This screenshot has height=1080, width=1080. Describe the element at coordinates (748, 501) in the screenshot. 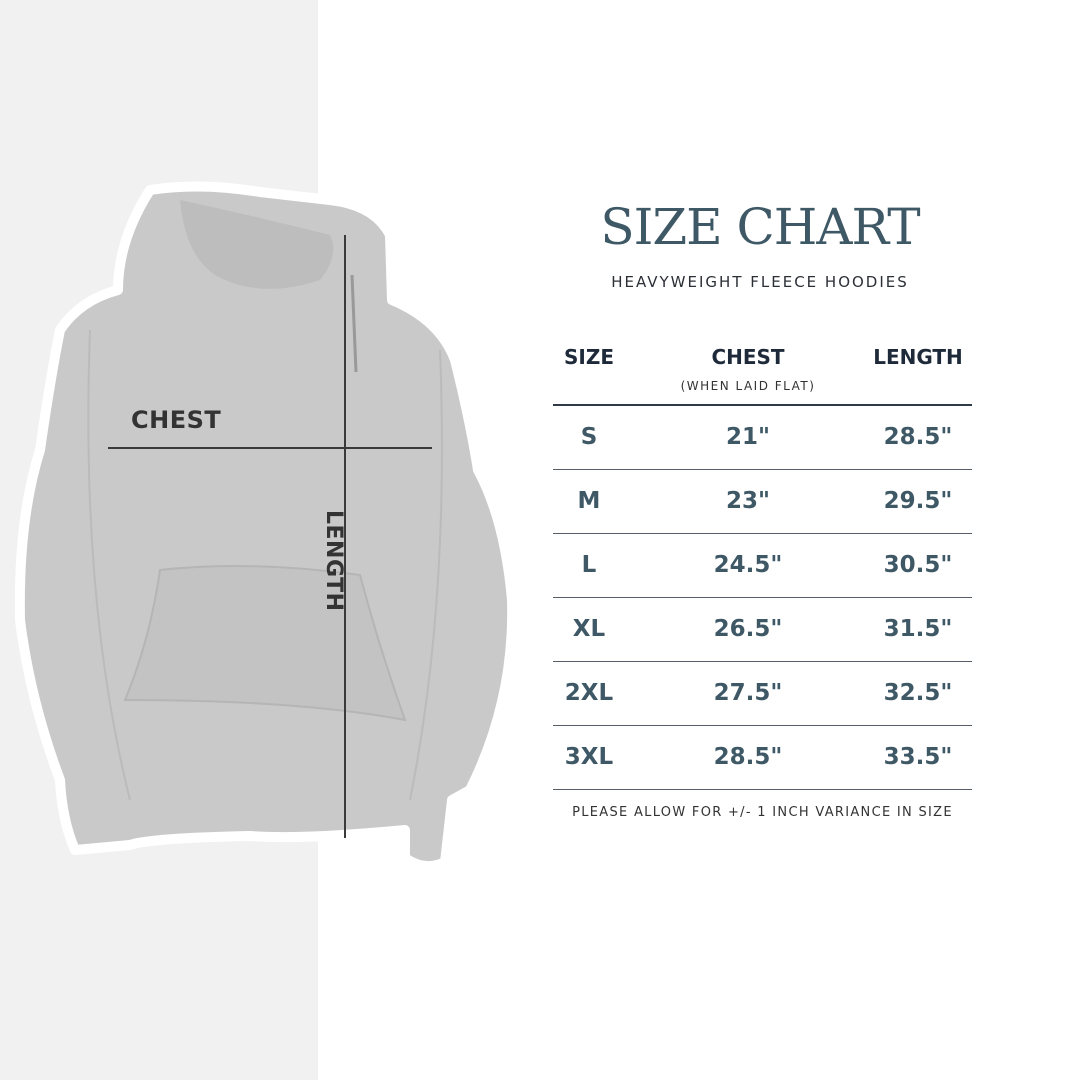

I see `chest-cell: 23"` at that location.